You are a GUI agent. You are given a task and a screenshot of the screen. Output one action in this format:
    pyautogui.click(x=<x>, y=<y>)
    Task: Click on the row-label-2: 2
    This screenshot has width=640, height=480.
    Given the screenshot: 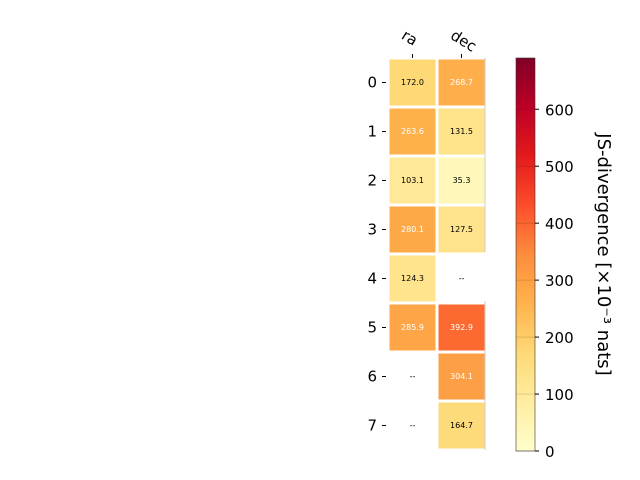 What is the action you would take?
    pyautogui.click(x=372, y=181)
    